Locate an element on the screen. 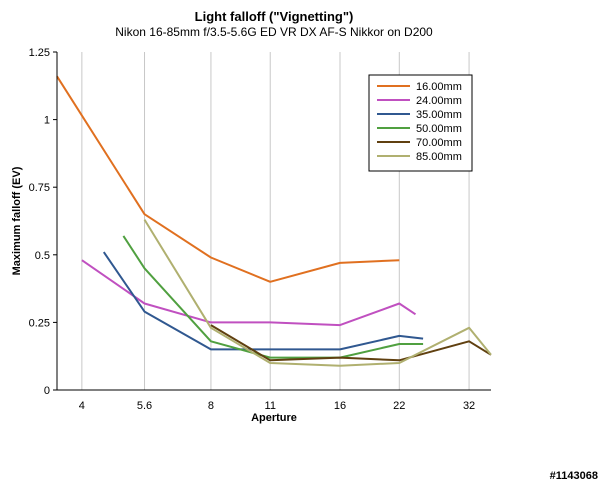 Image resolution: width=605 pixels, height=488 pixels. legend-label: 16.00mm is located at coordinates (439, 87).